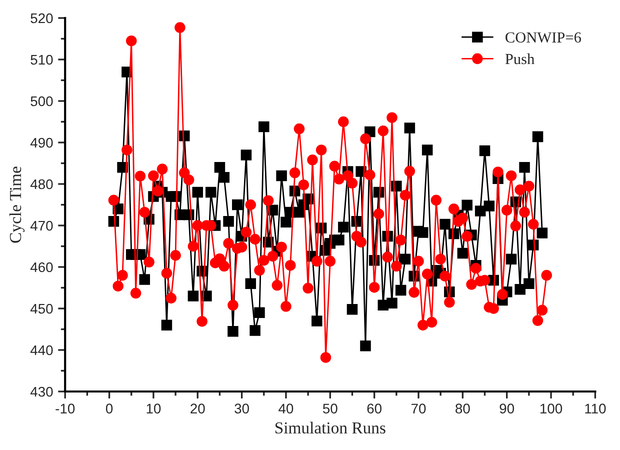 The height and width of the screenshot is (450, 620). I want to click on x-tick-label: 10, so click(153, 409).